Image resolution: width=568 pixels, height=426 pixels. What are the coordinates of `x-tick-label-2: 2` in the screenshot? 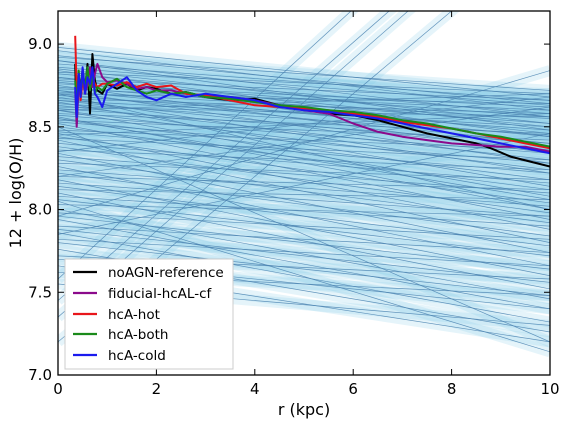 It's located at (157, 389).